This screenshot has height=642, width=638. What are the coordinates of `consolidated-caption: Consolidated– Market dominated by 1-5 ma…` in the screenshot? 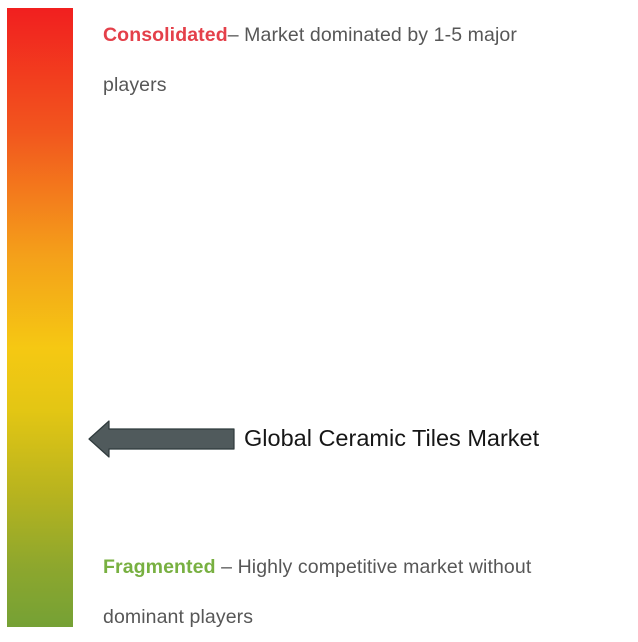 It's located at (310, 60).